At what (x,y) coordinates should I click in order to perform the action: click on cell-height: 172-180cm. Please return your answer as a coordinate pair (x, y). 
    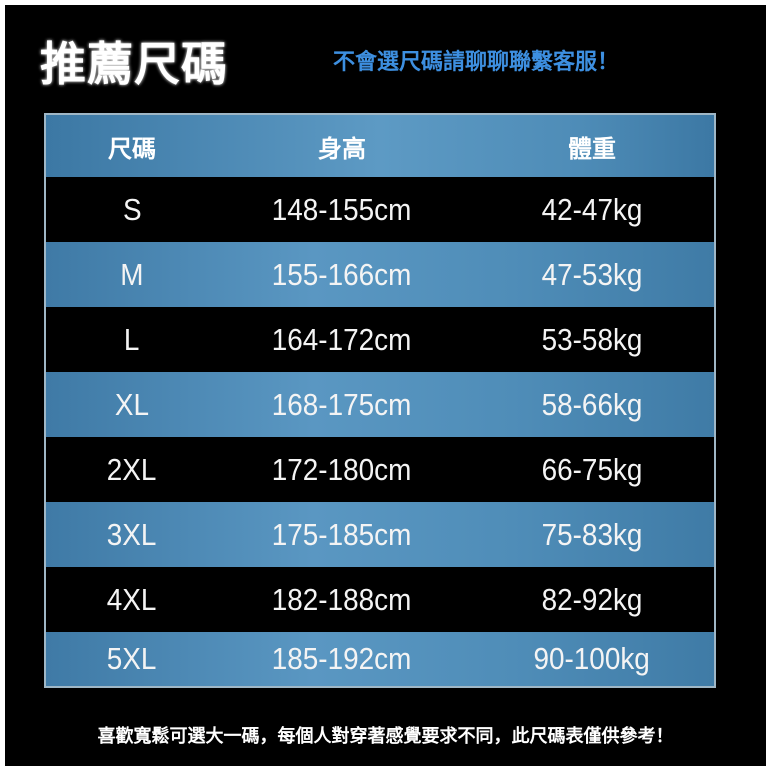
    Looking at the image, I should click on (342, 469).